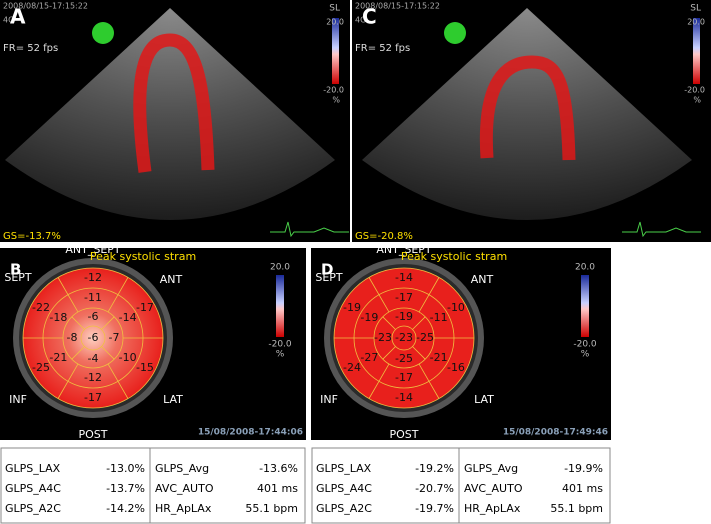 The height and width of the screenshot is (524, 711). I want to click on wall-label: SEPT, so click(18, 277).